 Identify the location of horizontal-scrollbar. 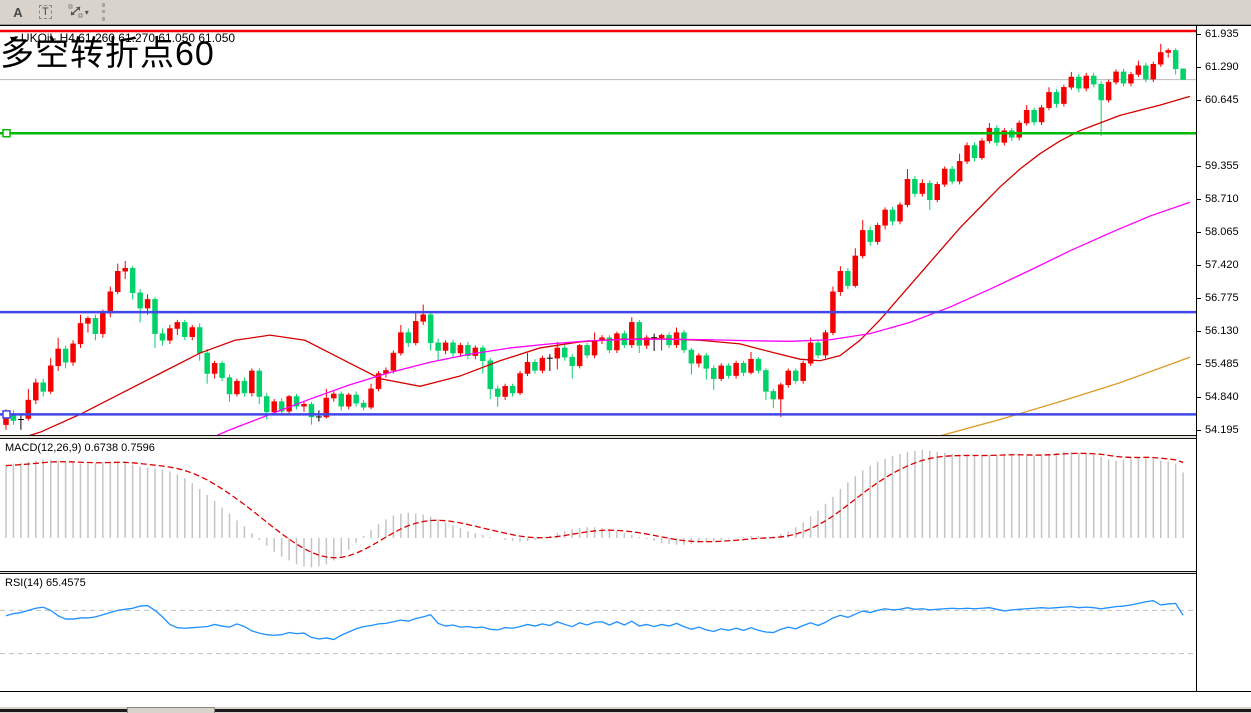
(625, 710).